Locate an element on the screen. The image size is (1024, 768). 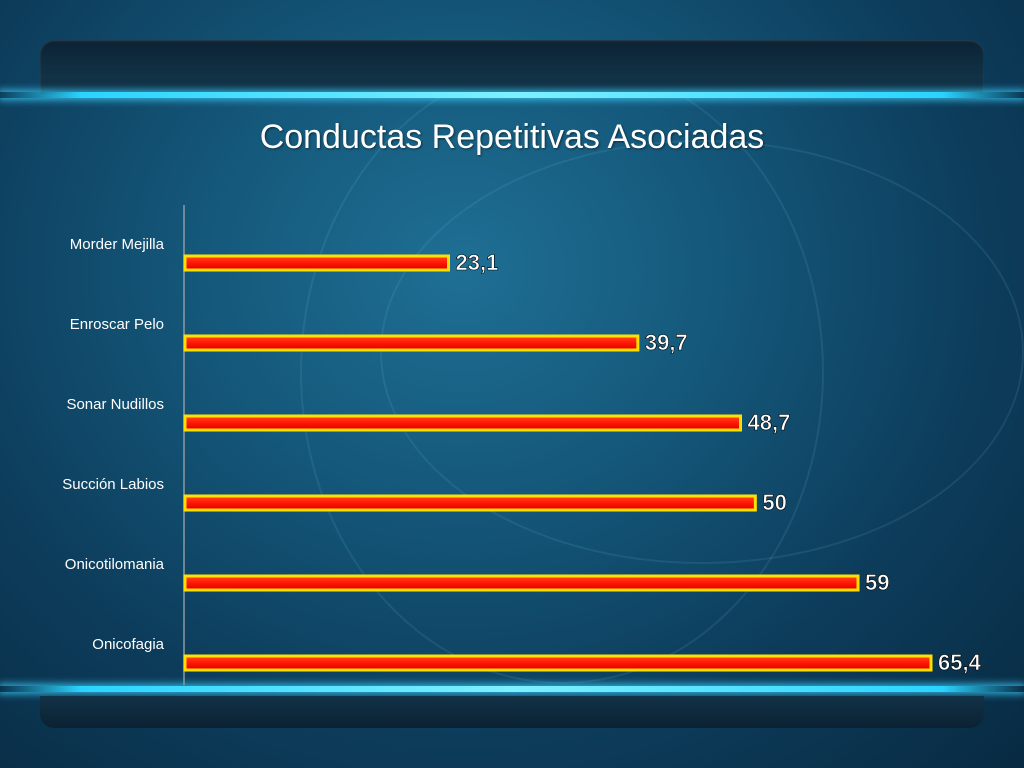
category-label: Succión Labios is located at coordinates (113, 484).